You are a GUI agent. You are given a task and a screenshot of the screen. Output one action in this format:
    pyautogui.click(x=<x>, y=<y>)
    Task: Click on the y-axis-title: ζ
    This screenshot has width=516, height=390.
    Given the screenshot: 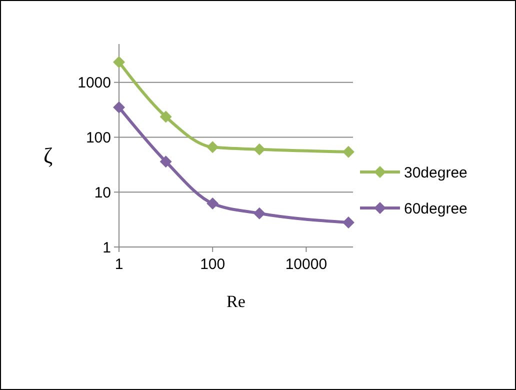 What is the action you would take?
    pyautogui.click(x=48, y=155)
    